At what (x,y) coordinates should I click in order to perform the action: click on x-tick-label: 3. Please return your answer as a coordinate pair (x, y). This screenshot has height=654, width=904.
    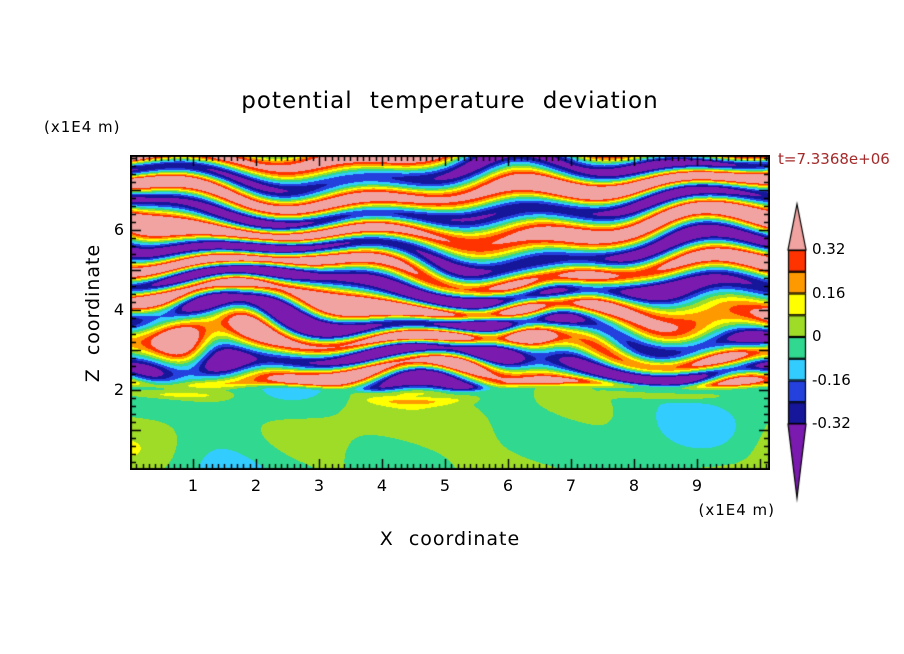
    Looking at the image, I should click on (319, 485).